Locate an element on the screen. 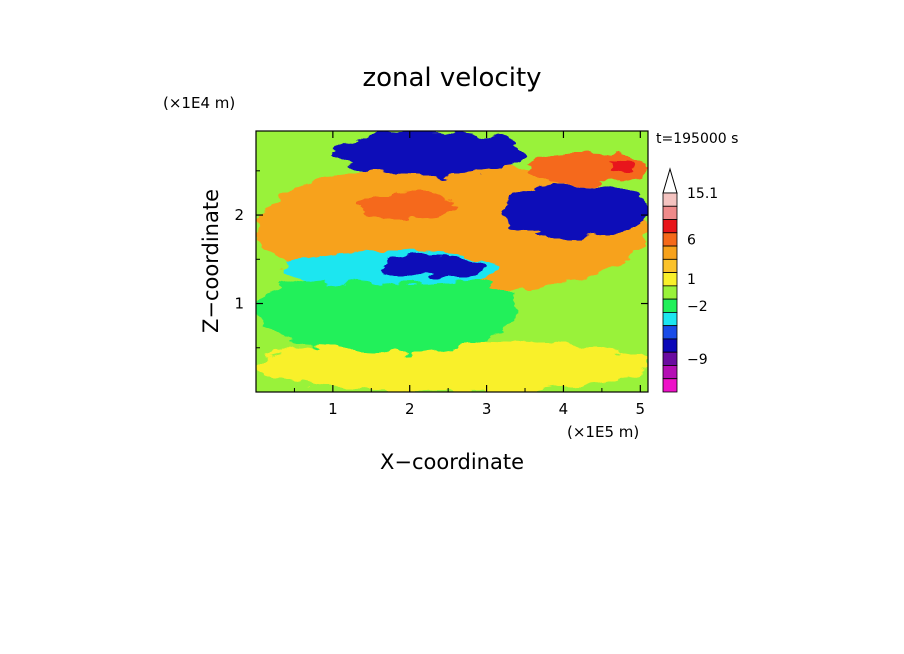  colorbar-label-2: 1 is located at coordinates (691, 280).